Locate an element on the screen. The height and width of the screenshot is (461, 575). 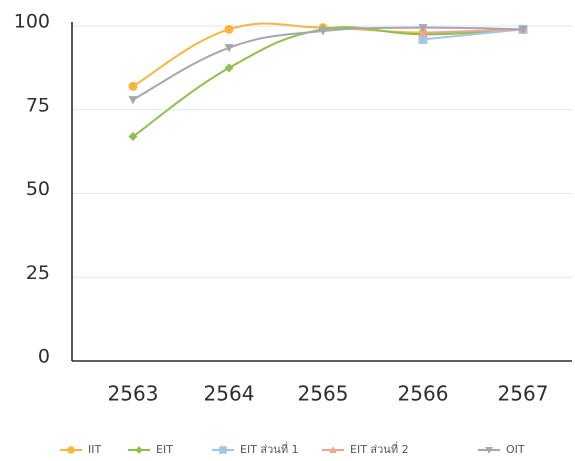
x-tick-labels: 2563 2564 2565 2566 2567 is located at coordinates (328, 394).